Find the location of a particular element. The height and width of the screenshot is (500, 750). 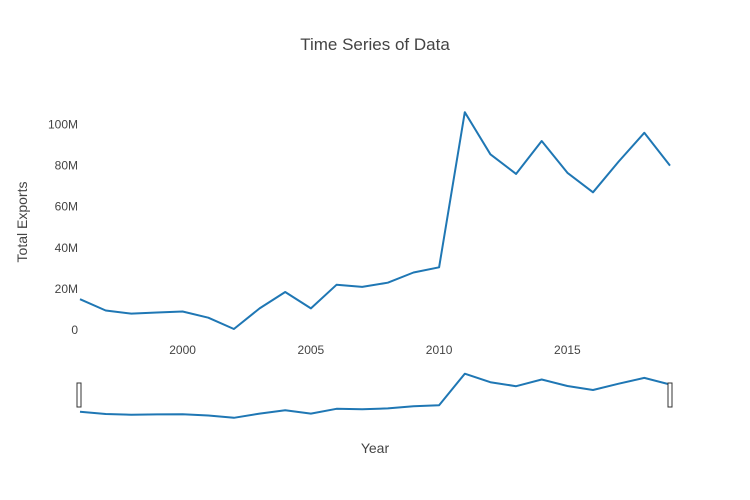

y-tick-label: 60M is located at coordinates (66, 207).